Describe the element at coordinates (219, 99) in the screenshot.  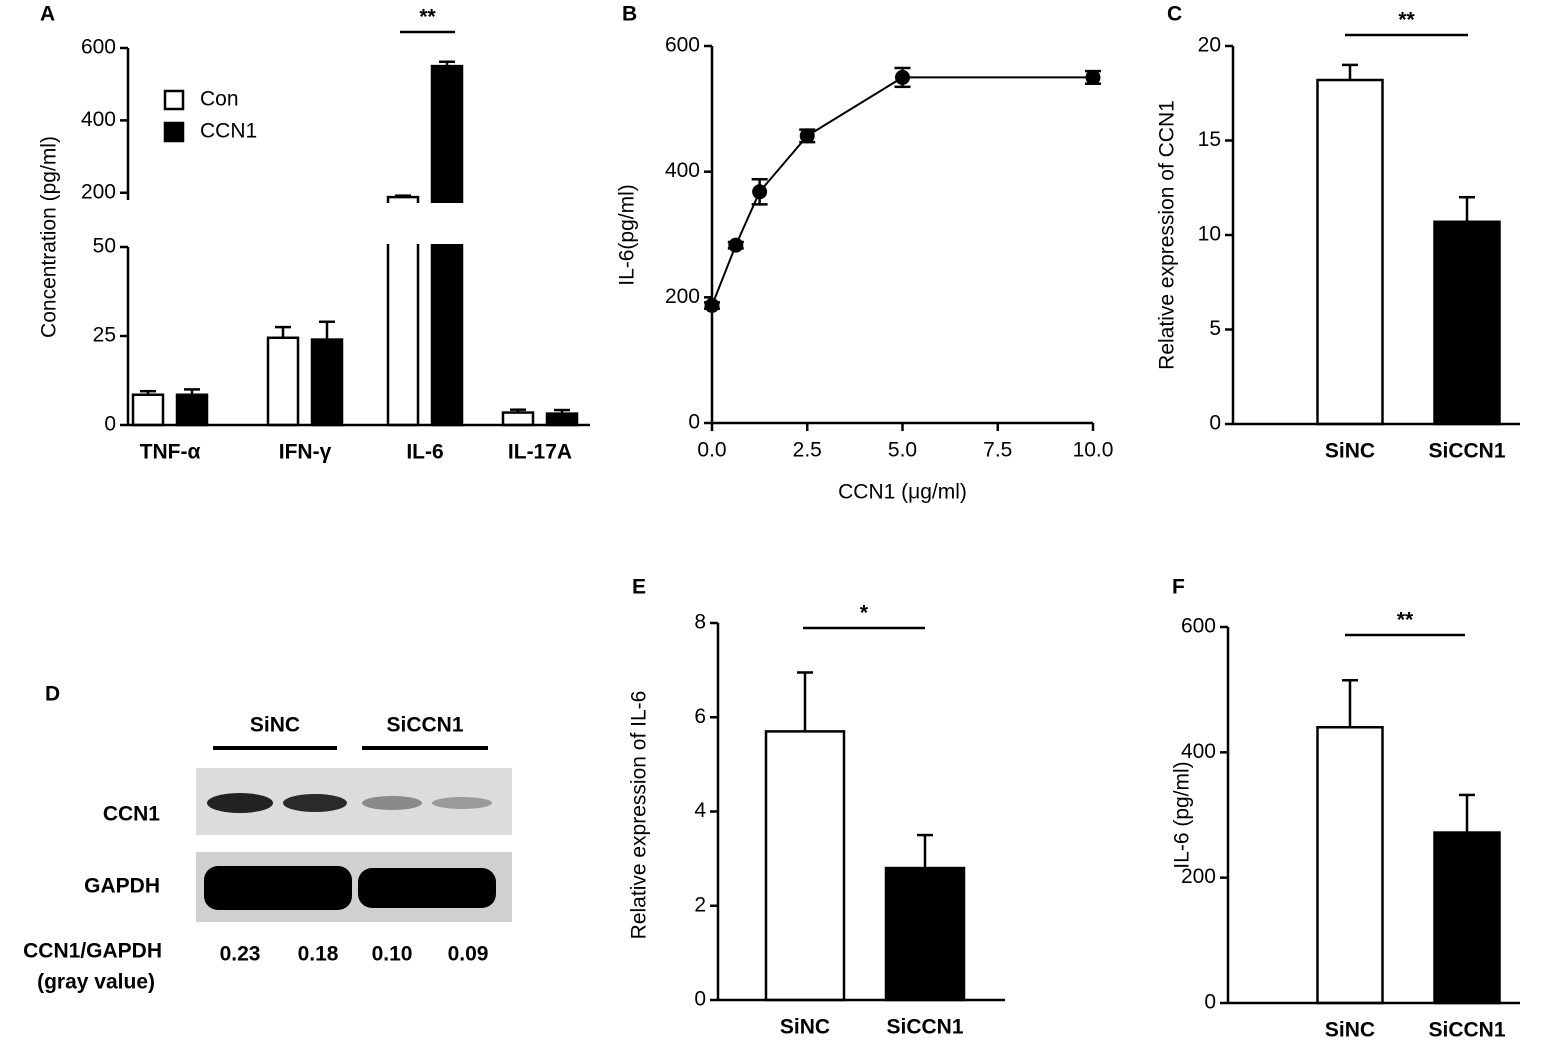
I see `legend-label: Con` at that location.